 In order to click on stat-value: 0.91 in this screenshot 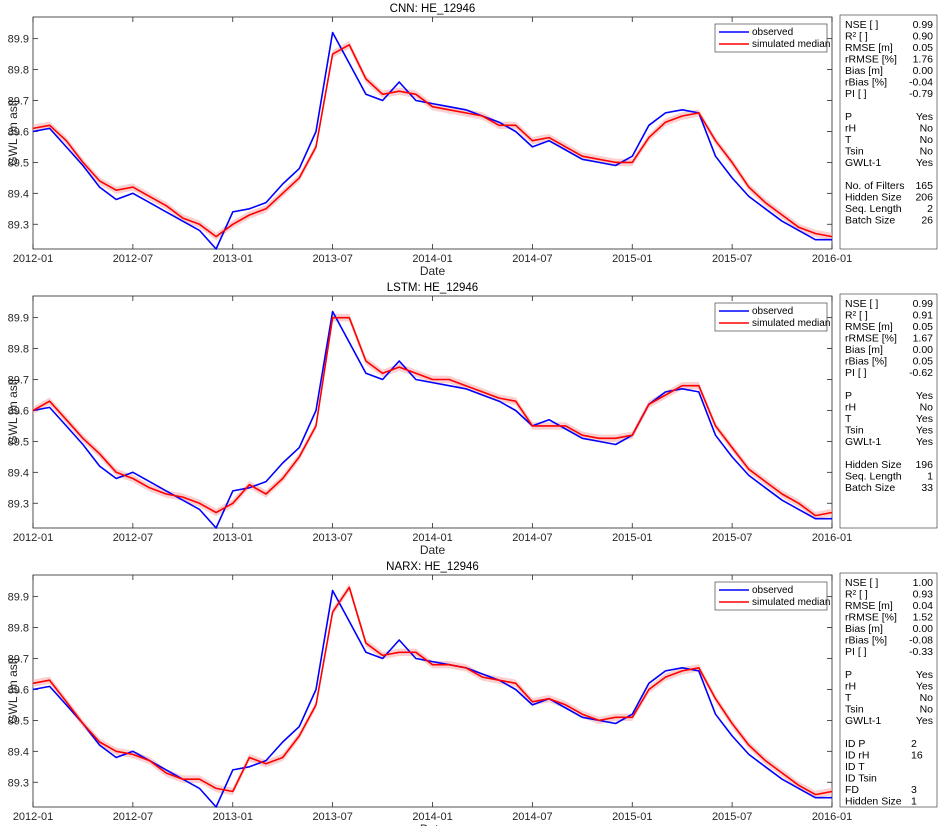, I will do `click(923, 316)`.